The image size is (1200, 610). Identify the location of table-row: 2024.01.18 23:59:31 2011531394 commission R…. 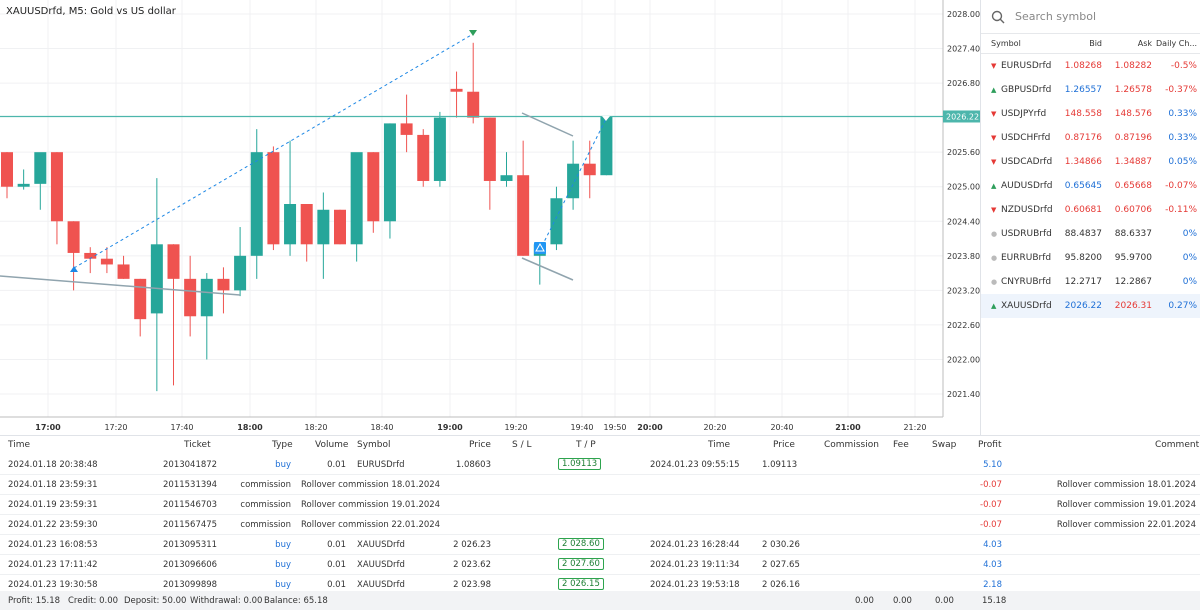
(600, 485).